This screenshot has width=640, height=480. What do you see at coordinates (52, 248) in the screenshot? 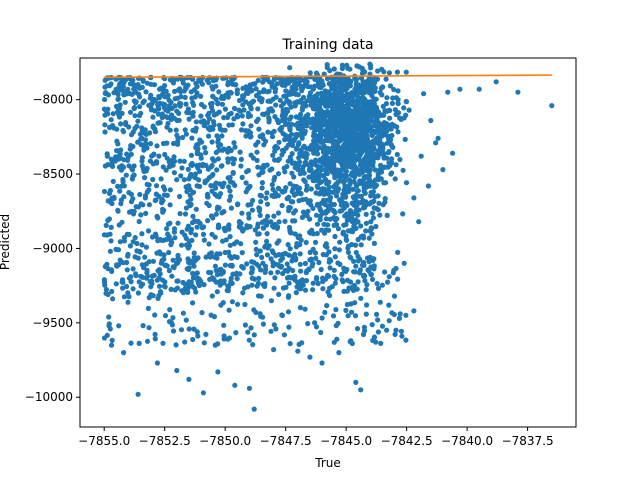
I see `y-tick-label: −9000` at bounding box center [52, 248].